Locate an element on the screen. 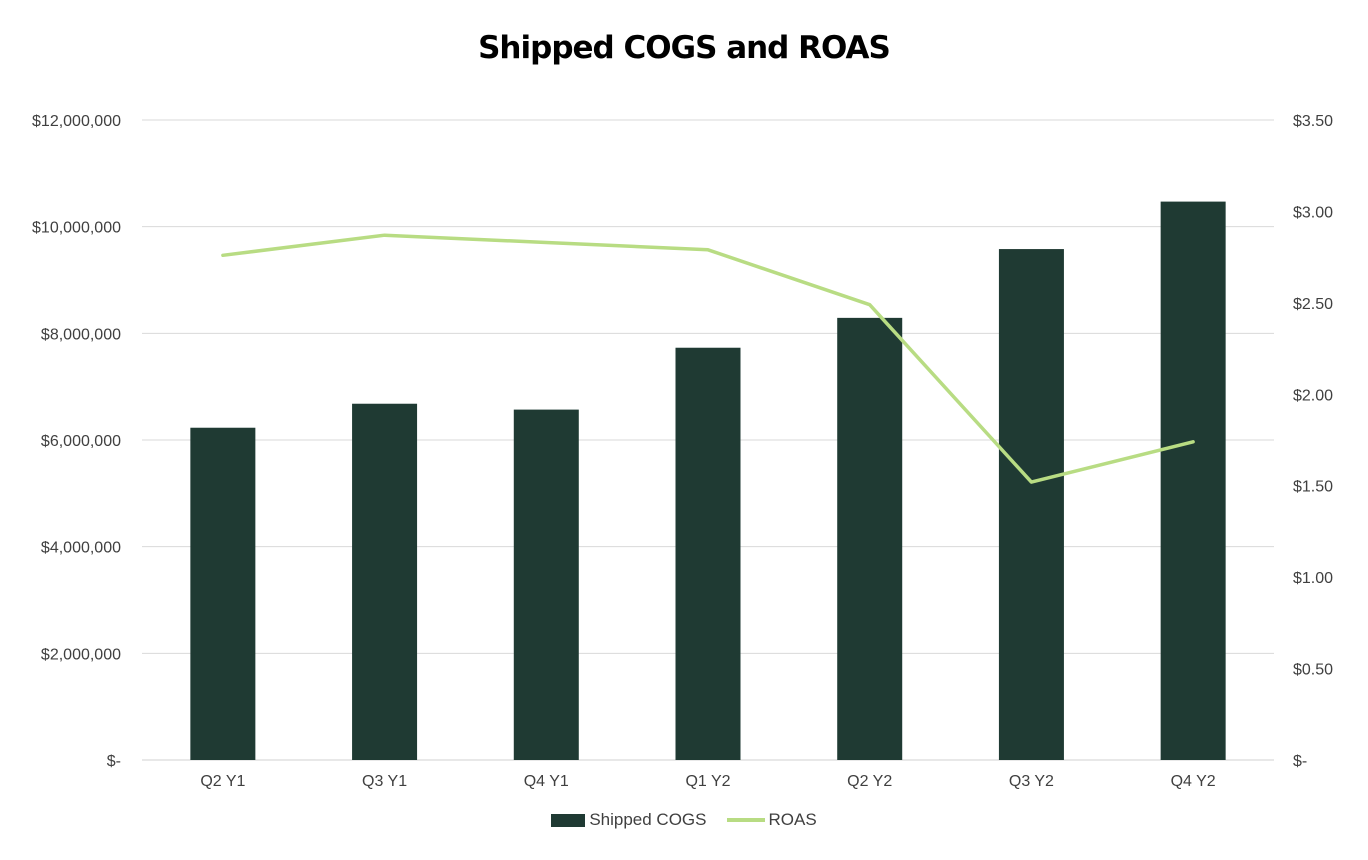 This screenshot has width=1368, height=860. legend-item-roas: ROAS is located at coordinates (771, 820).